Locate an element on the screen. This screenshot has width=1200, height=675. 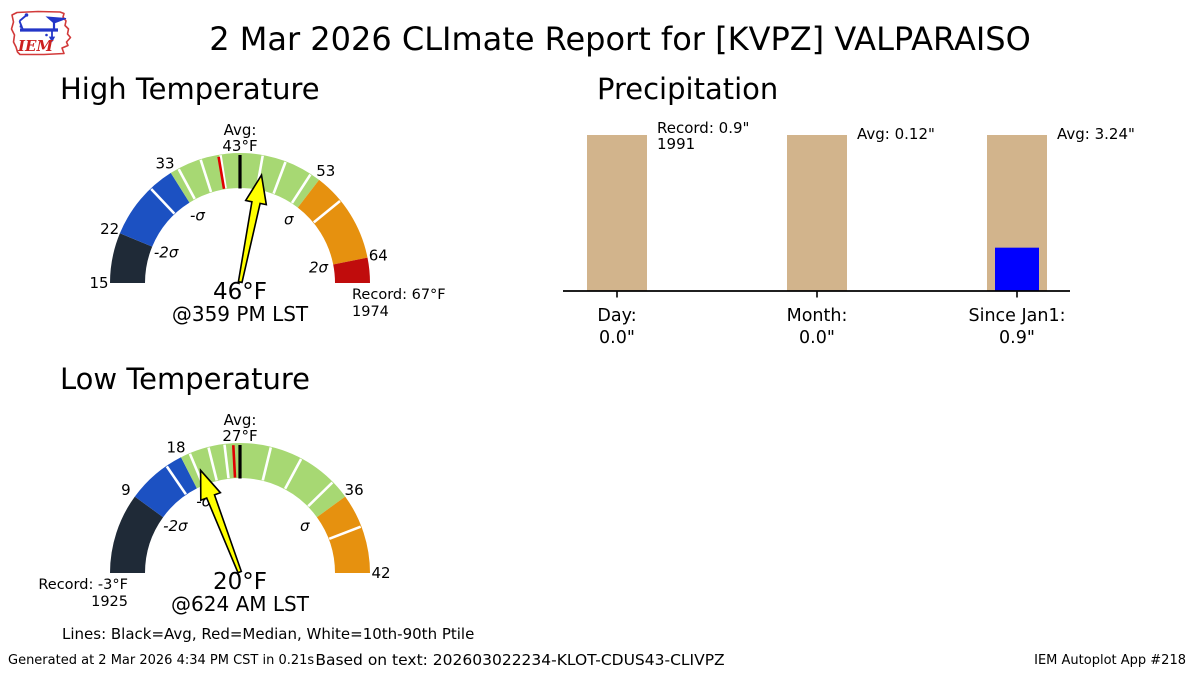
weather-vane-icon is located at coordinates (42, 28).